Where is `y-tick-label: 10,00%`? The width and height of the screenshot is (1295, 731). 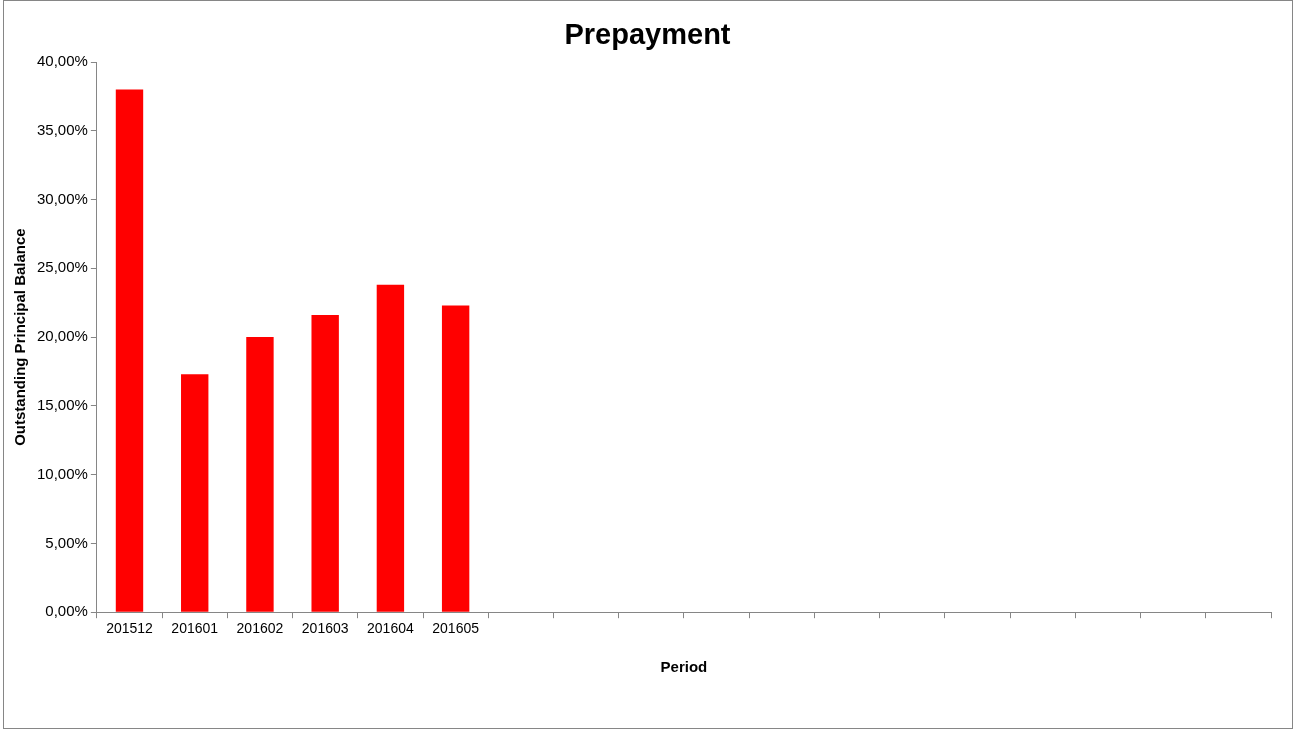 y-tick-label: 10,00% is located at coordinates (62, 473).